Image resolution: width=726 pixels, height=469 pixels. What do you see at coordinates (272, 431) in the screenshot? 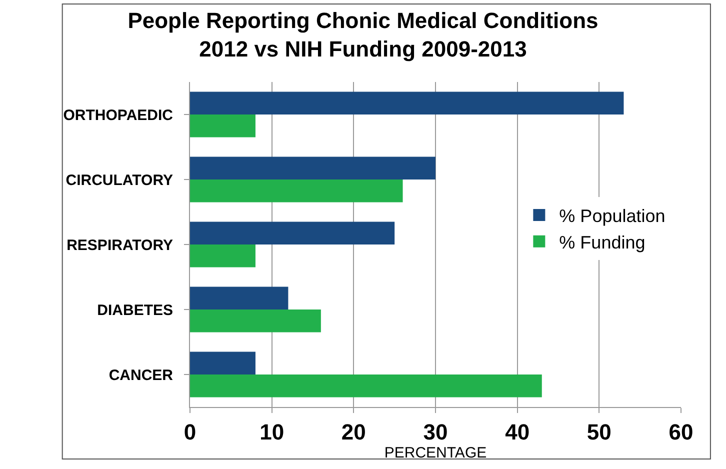
I see `x-tick-label: 10` at bounding box center [272, 431].